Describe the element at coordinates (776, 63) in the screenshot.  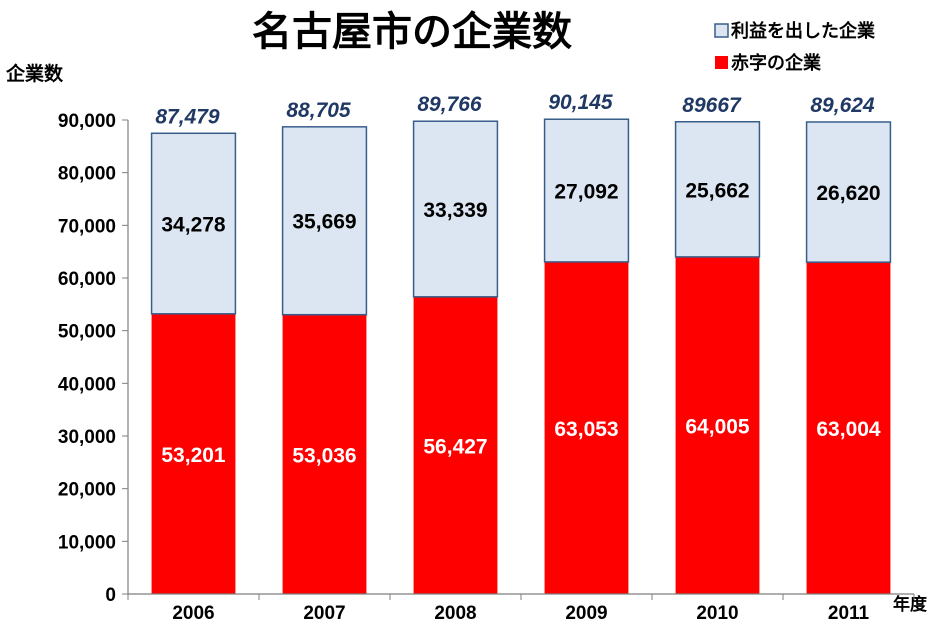
I see `legend-label-deficit: 赤字の企業` at that location.